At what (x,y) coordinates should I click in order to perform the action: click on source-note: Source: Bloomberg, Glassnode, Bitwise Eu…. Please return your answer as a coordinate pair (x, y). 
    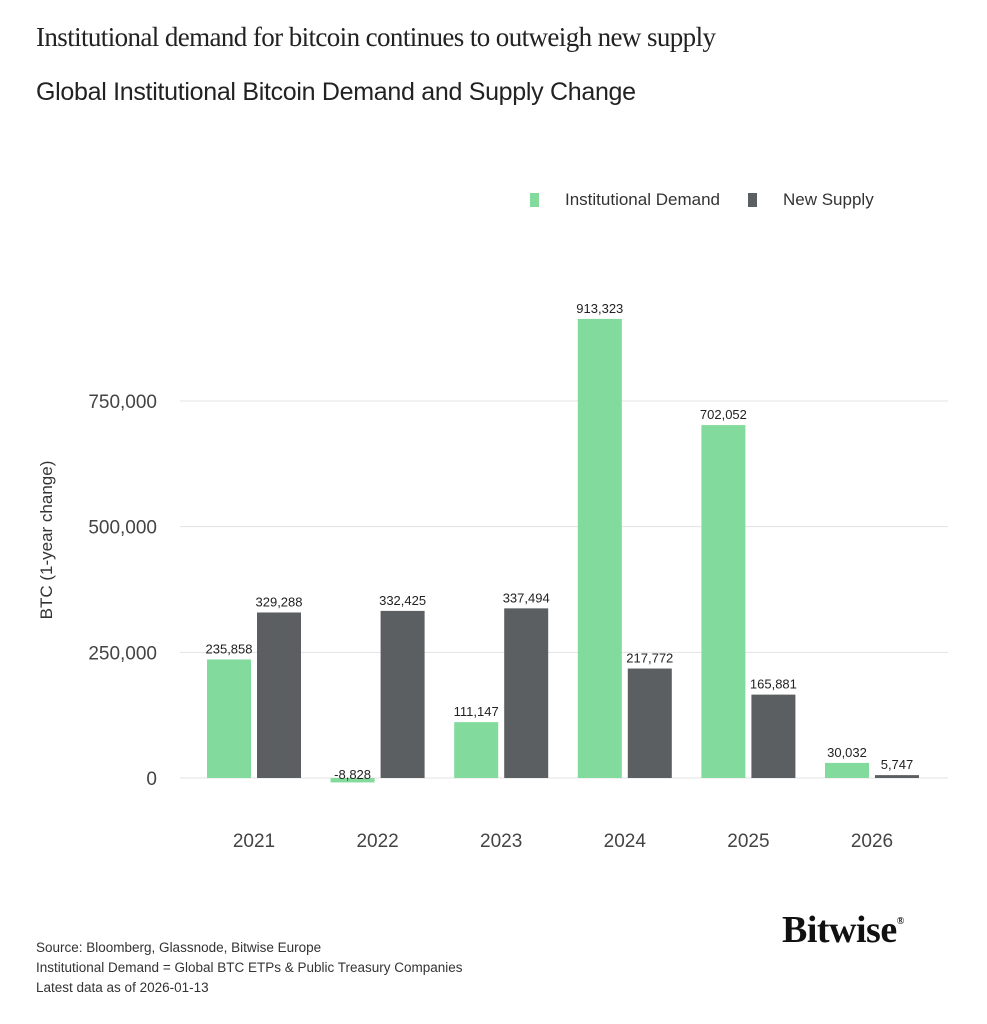
    Looking at the image, I should click on (179, 947).